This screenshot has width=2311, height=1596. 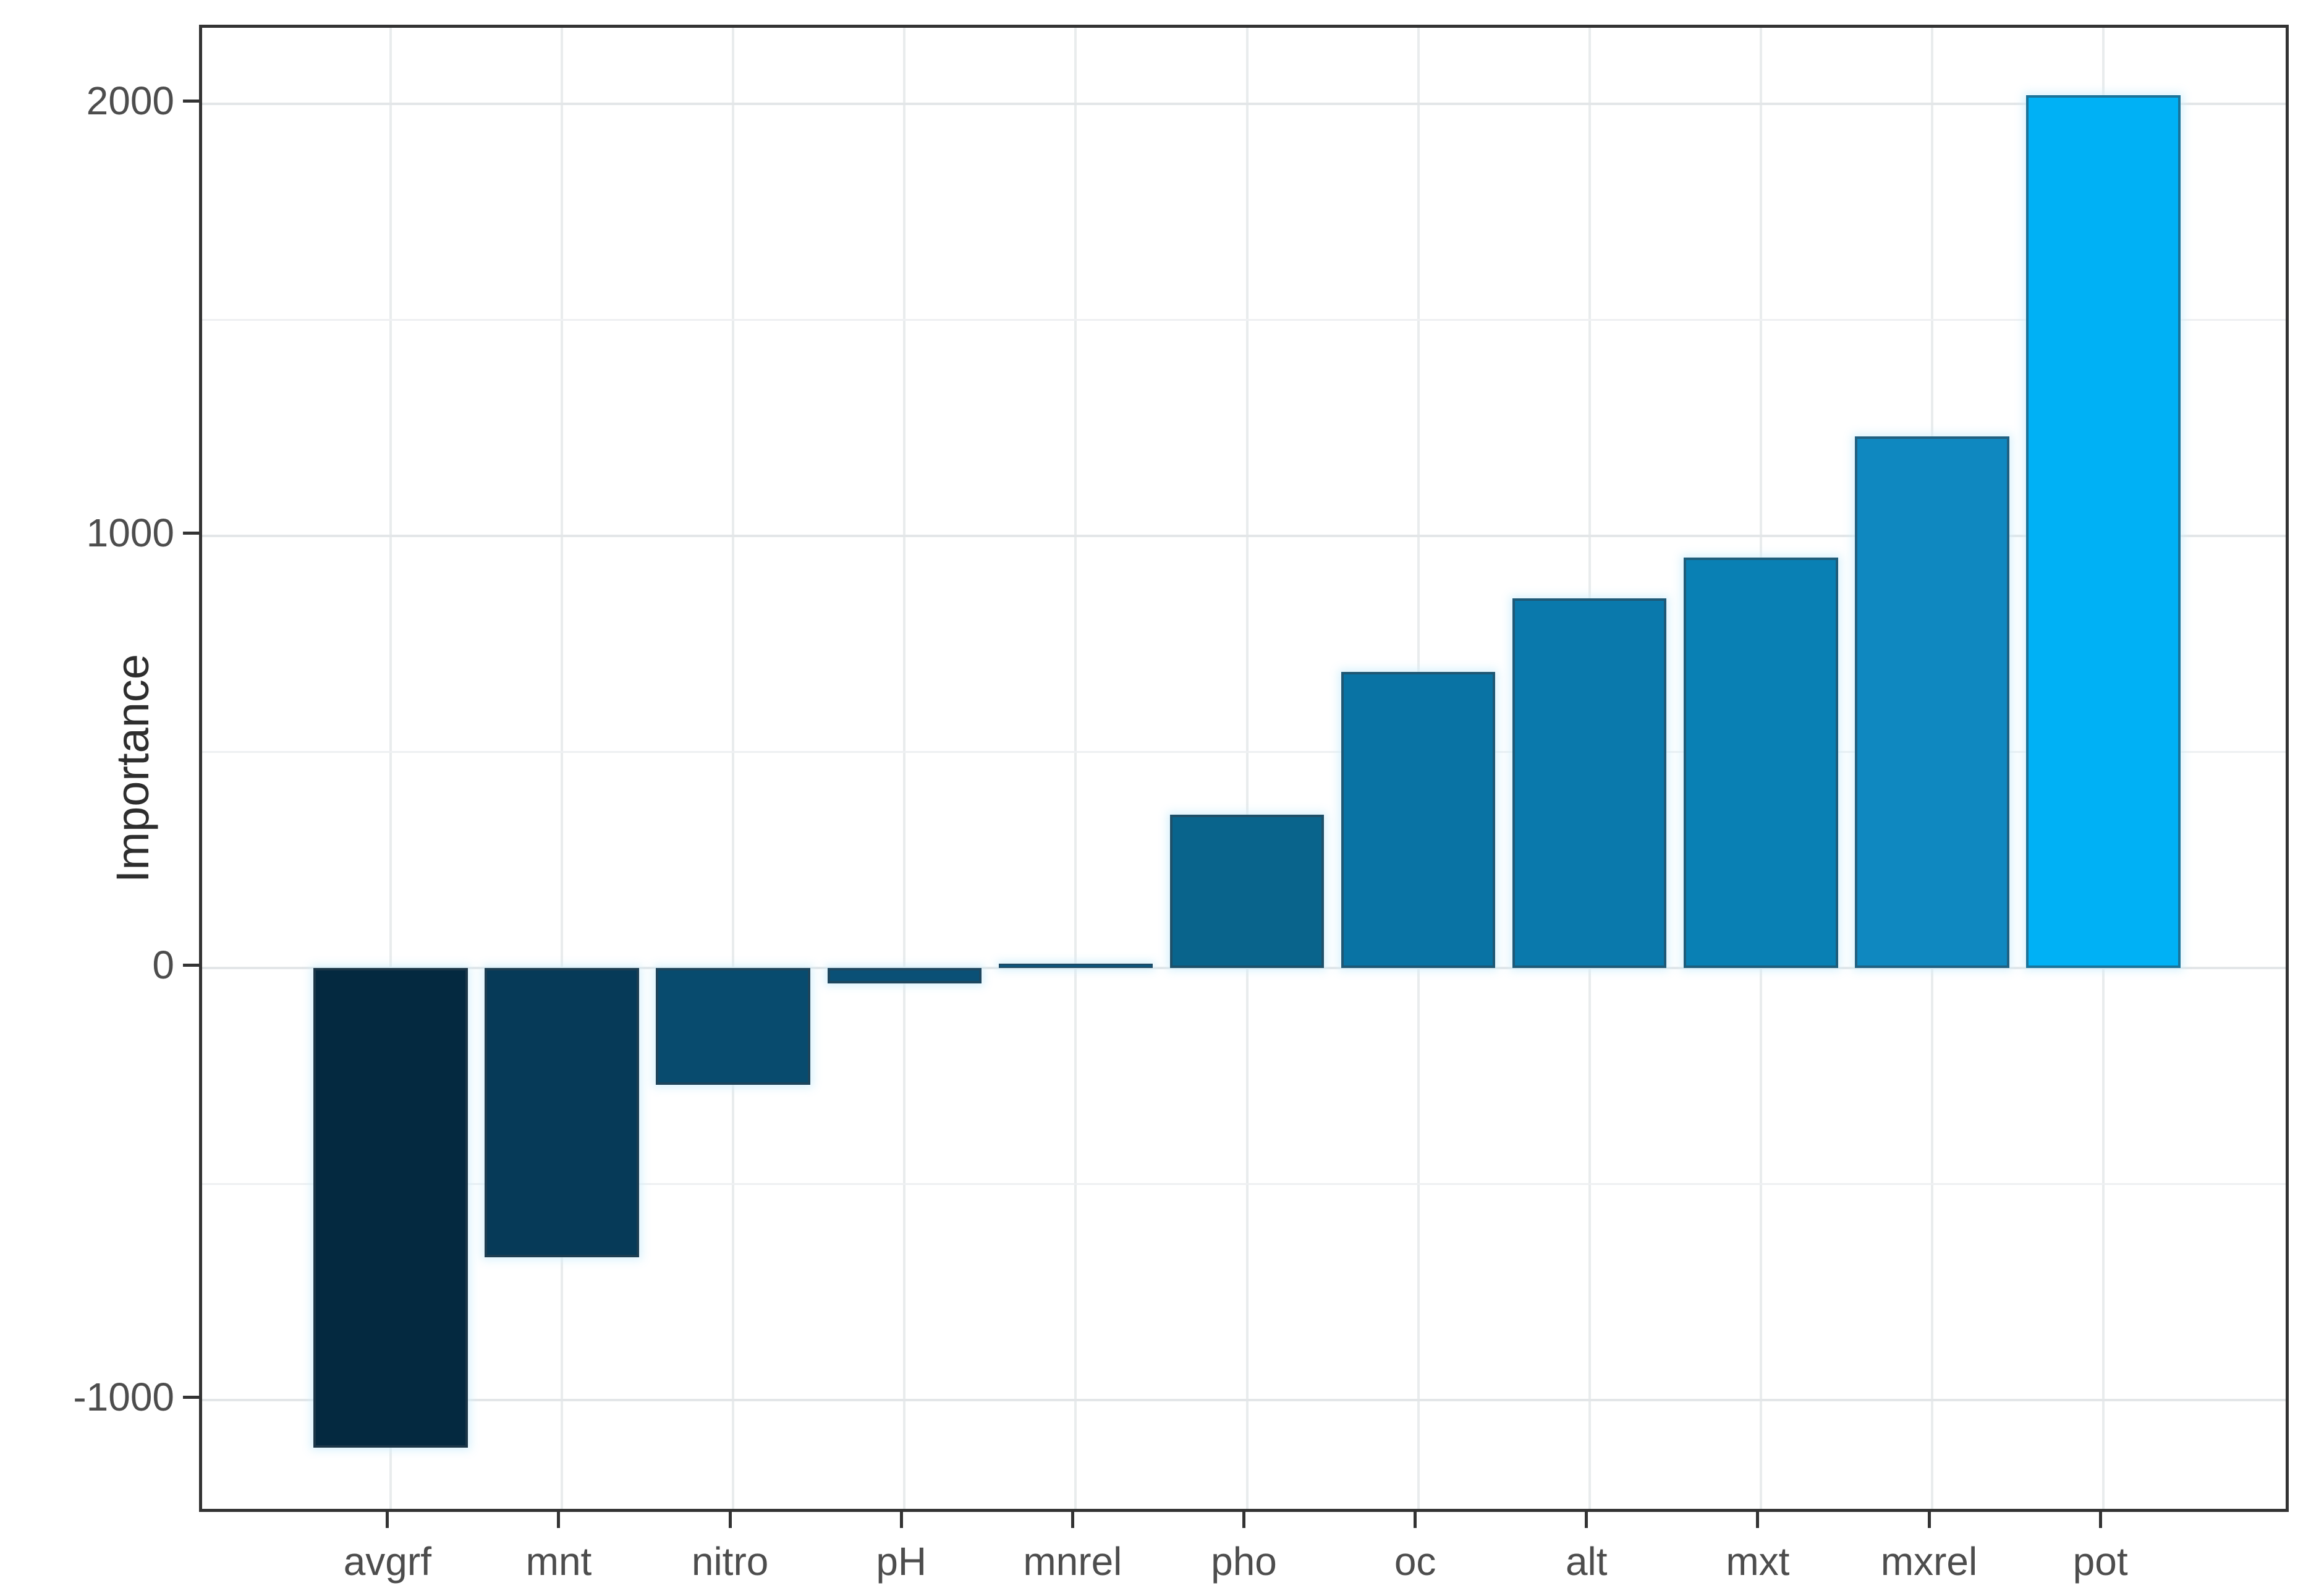 I want to click on x-tick-label-mnt: mnt, so click(x=558, y=1561).